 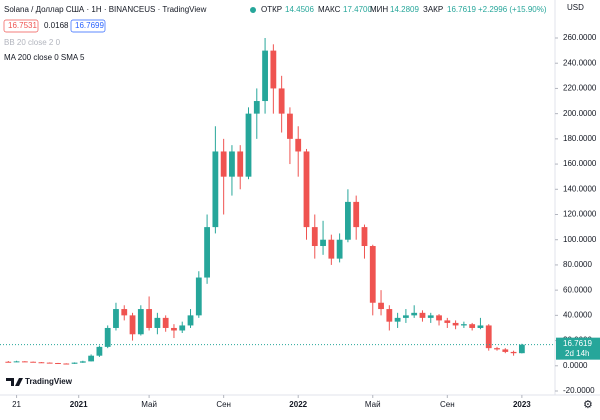 I want to click on last-price-label: 16.7619, so click(x=577, y=343).